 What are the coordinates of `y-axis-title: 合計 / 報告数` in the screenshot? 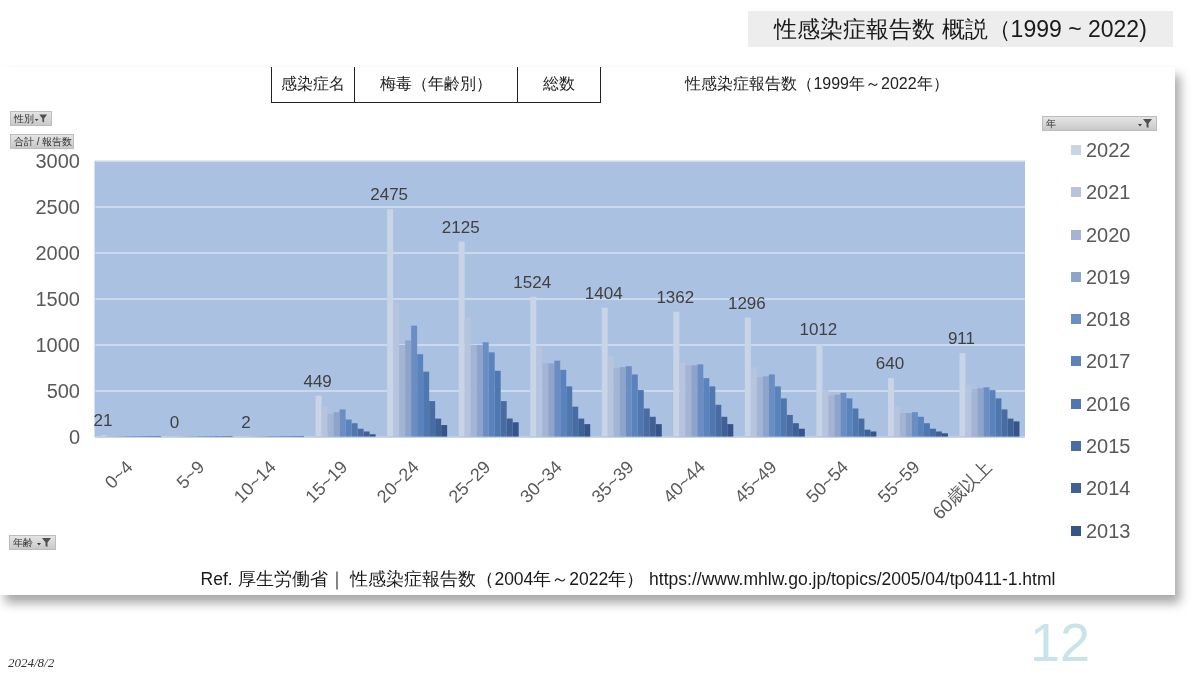 It's located at (43, 141).